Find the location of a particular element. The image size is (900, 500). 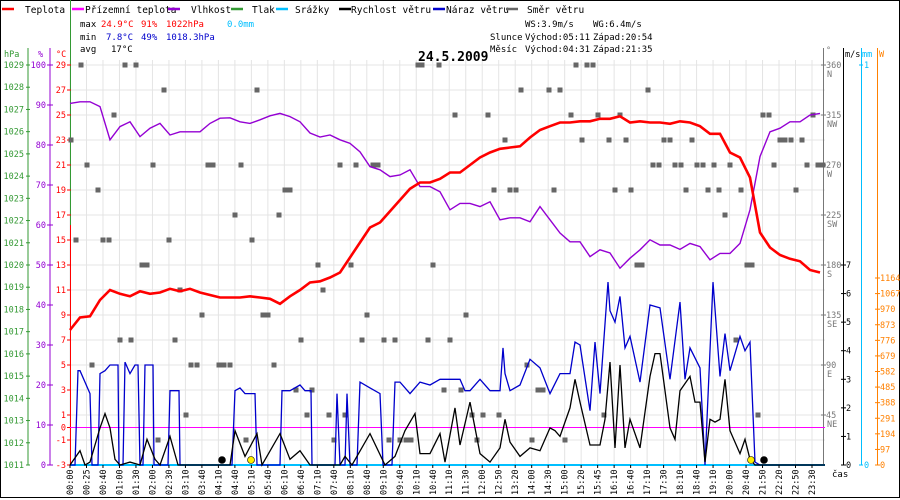

x-tick-label: 14:00 is located at coordinates (533, 482).